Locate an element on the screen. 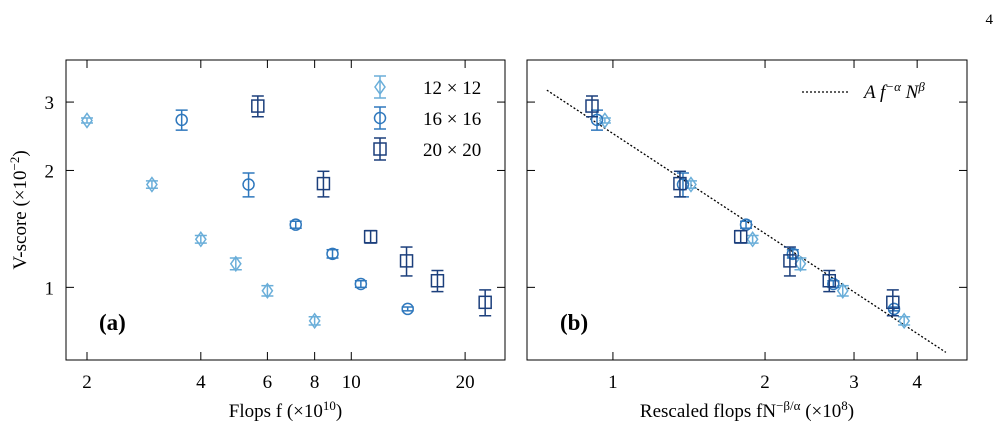 The image size is (1002, 431). x-axis-label: Flops f (×1010) is located at coordinates (285, 410).